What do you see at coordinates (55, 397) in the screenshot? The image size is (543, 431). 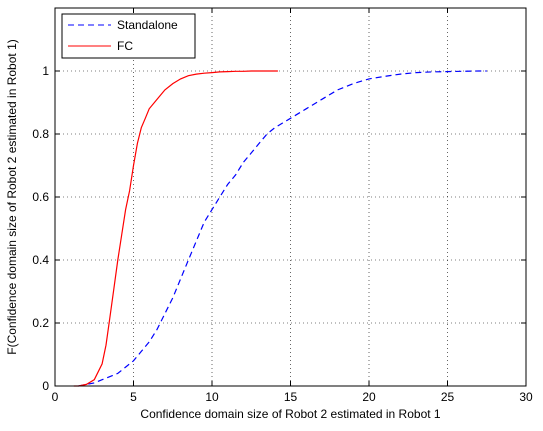 I see `x-tick-label: 0` at bounding box center [55, 397].